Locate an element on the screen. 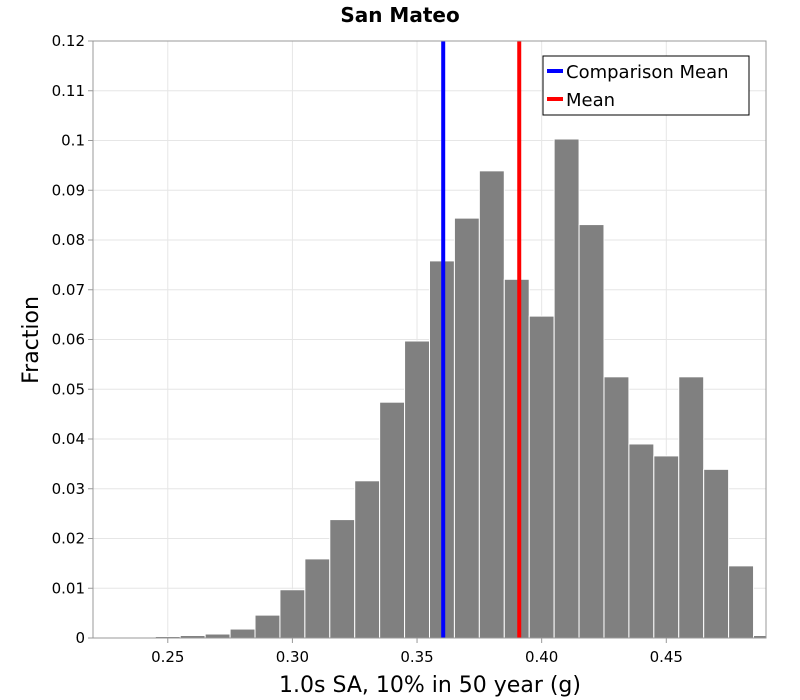 The image size is (800, 700). y-tick-label: 0.05 is located at coordinates (68, 389).